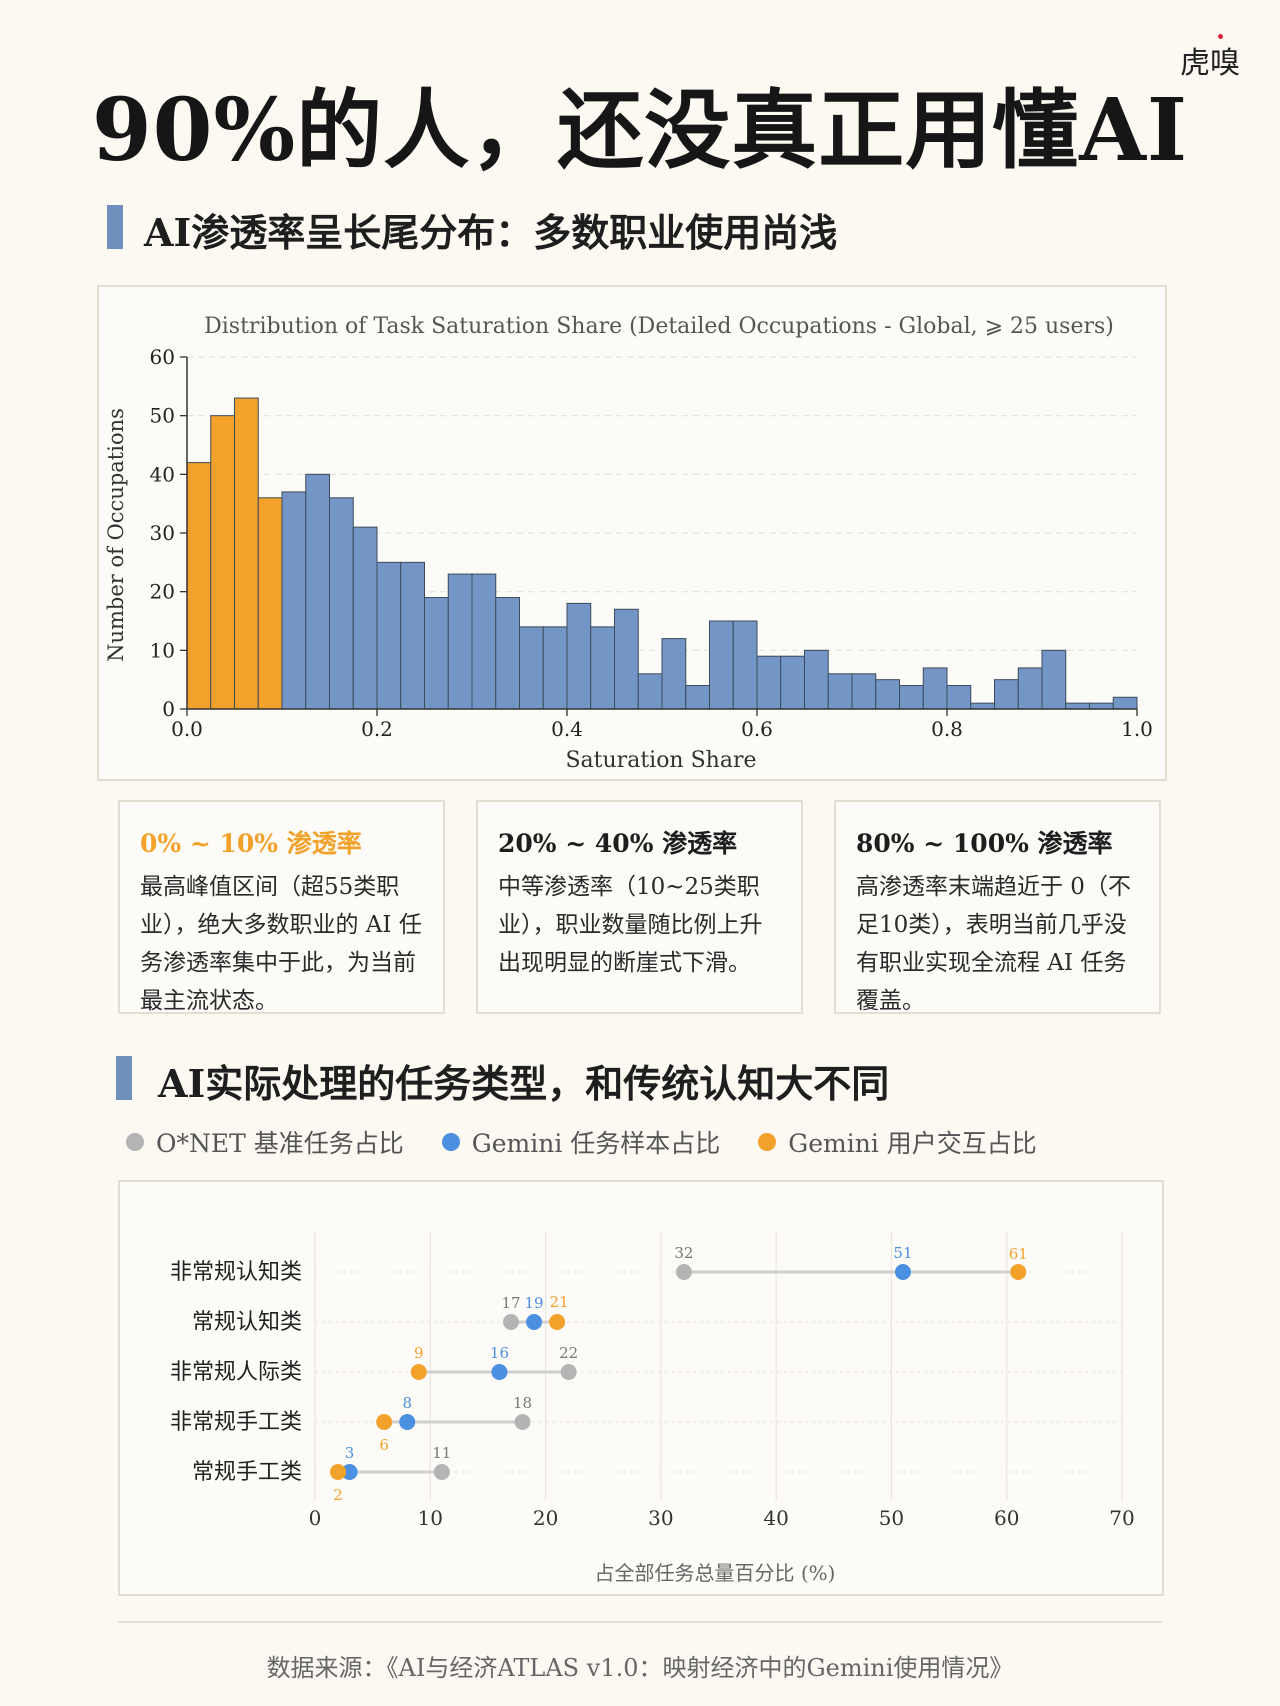 This screenshot has height=1706, width=1280. What do you see at coordinates (522, 1403) in the screenshot?
I see `dumbbell-value-label: 18` at bounding box center [522, 1403].